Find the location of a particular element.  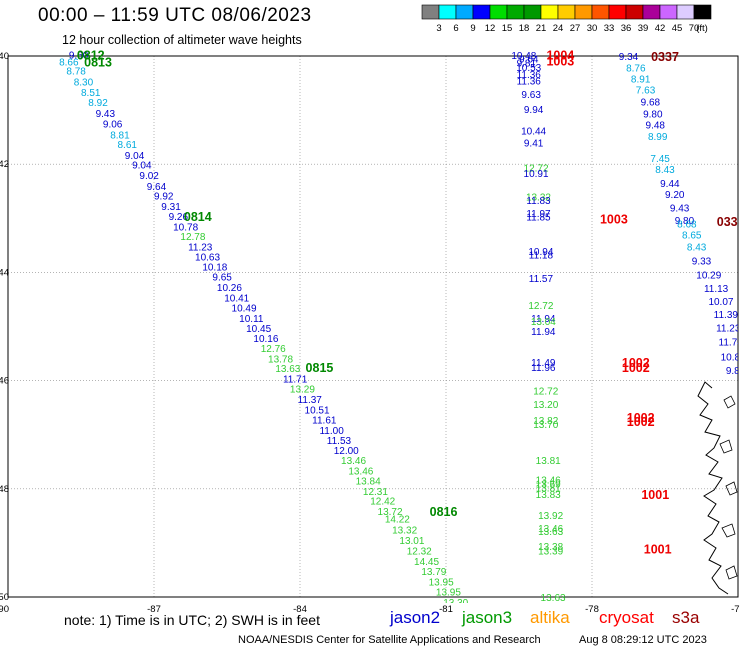

wave-height-label: 13.39 is located at coordinates (550, 551).